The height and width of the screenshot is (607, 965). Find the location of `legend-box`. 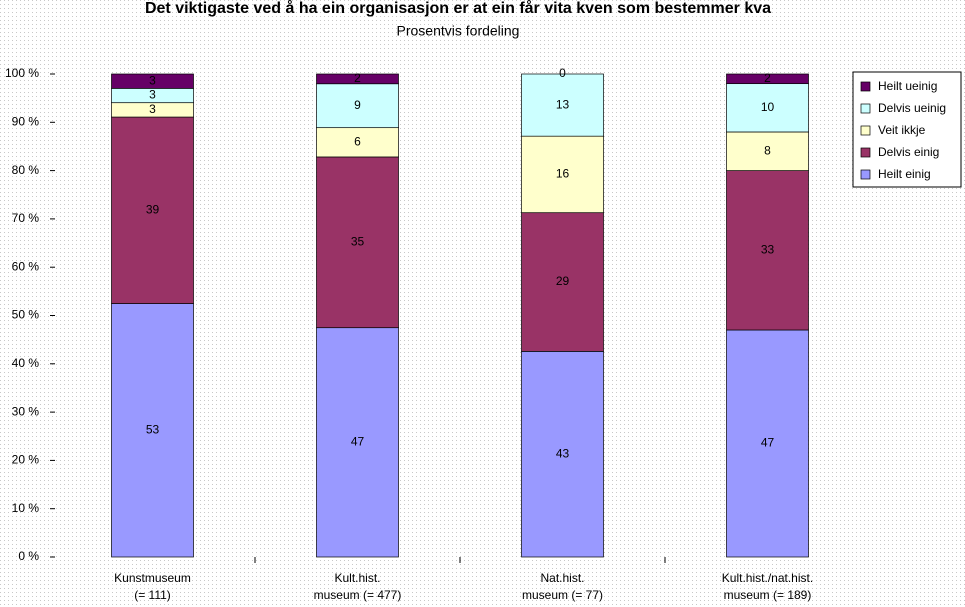

legend-box is located at coordinates (907, 129).